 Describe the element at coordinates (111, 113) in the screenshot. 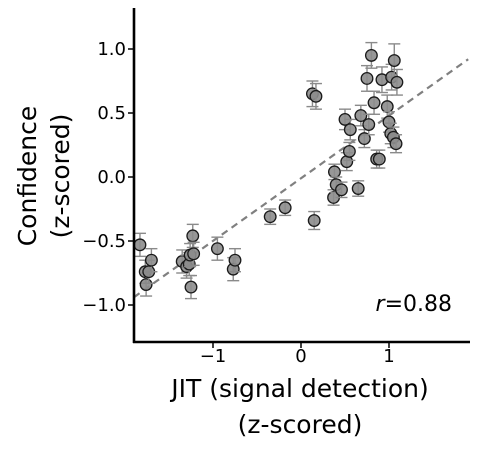

I see `y-tick-label: 0.5` at that location.